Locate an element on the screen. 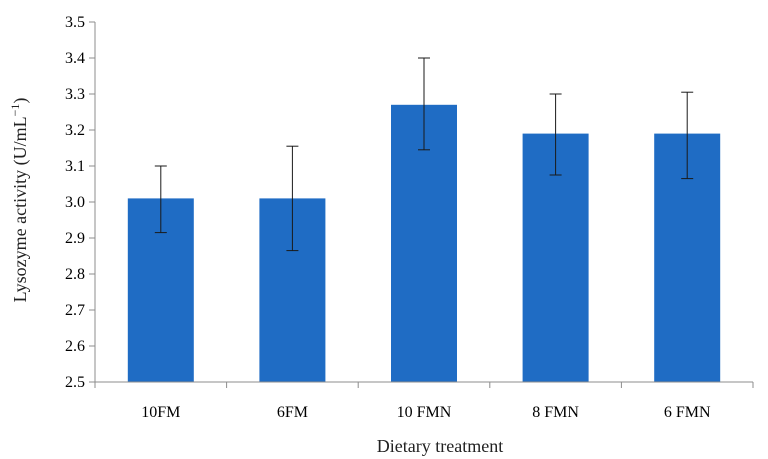  x-tick-label: 10 FMN is located at coordinates (424, 412).